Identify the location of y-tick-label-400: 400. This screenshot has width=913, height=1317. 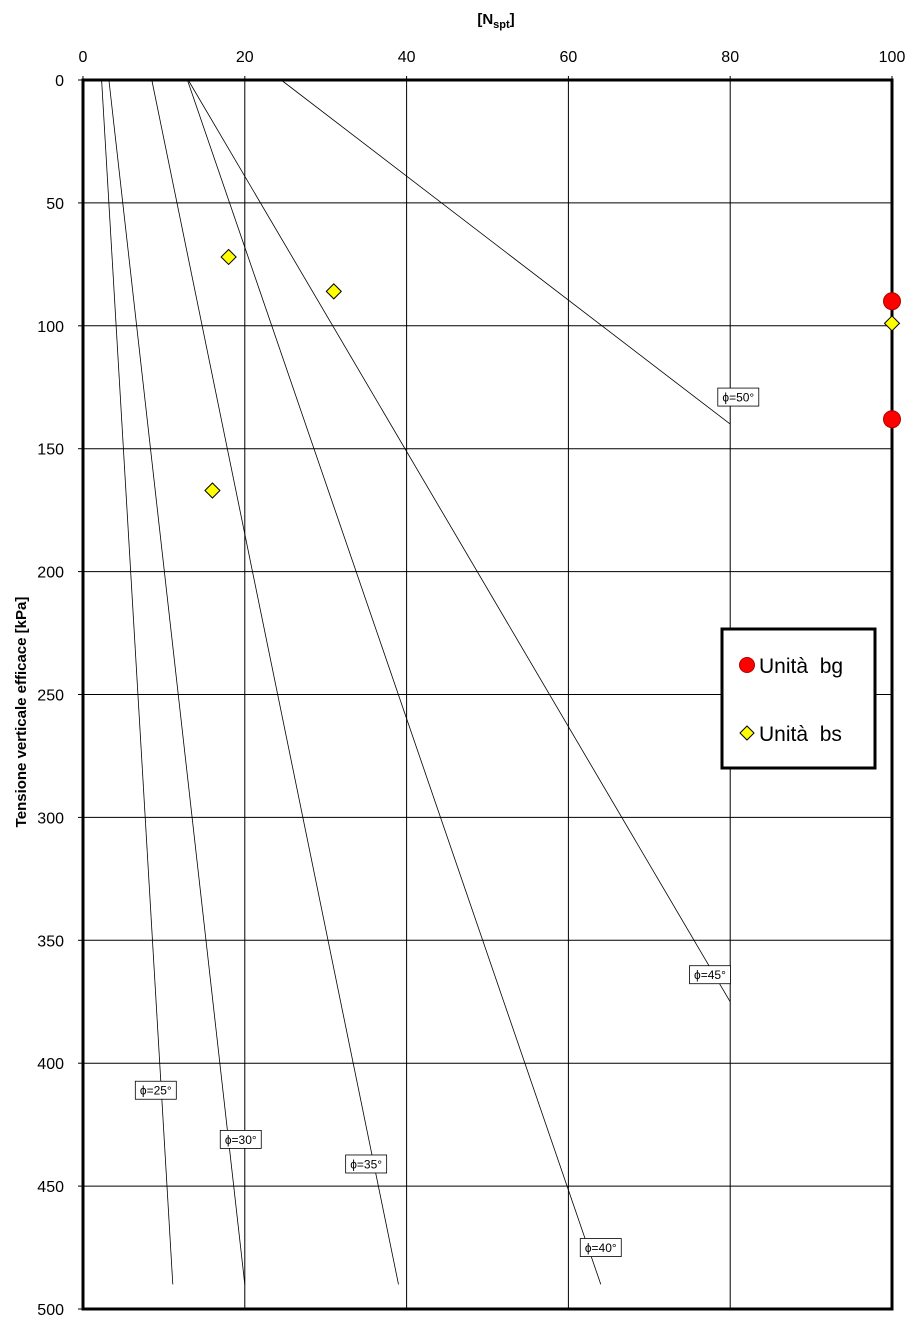
(50, 1064).